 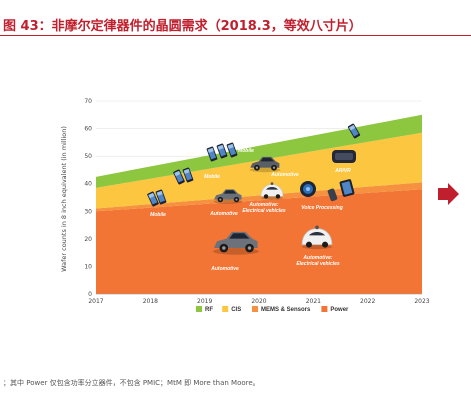 I want to click on y-tick-label: 50, so click(x=88, y=156).